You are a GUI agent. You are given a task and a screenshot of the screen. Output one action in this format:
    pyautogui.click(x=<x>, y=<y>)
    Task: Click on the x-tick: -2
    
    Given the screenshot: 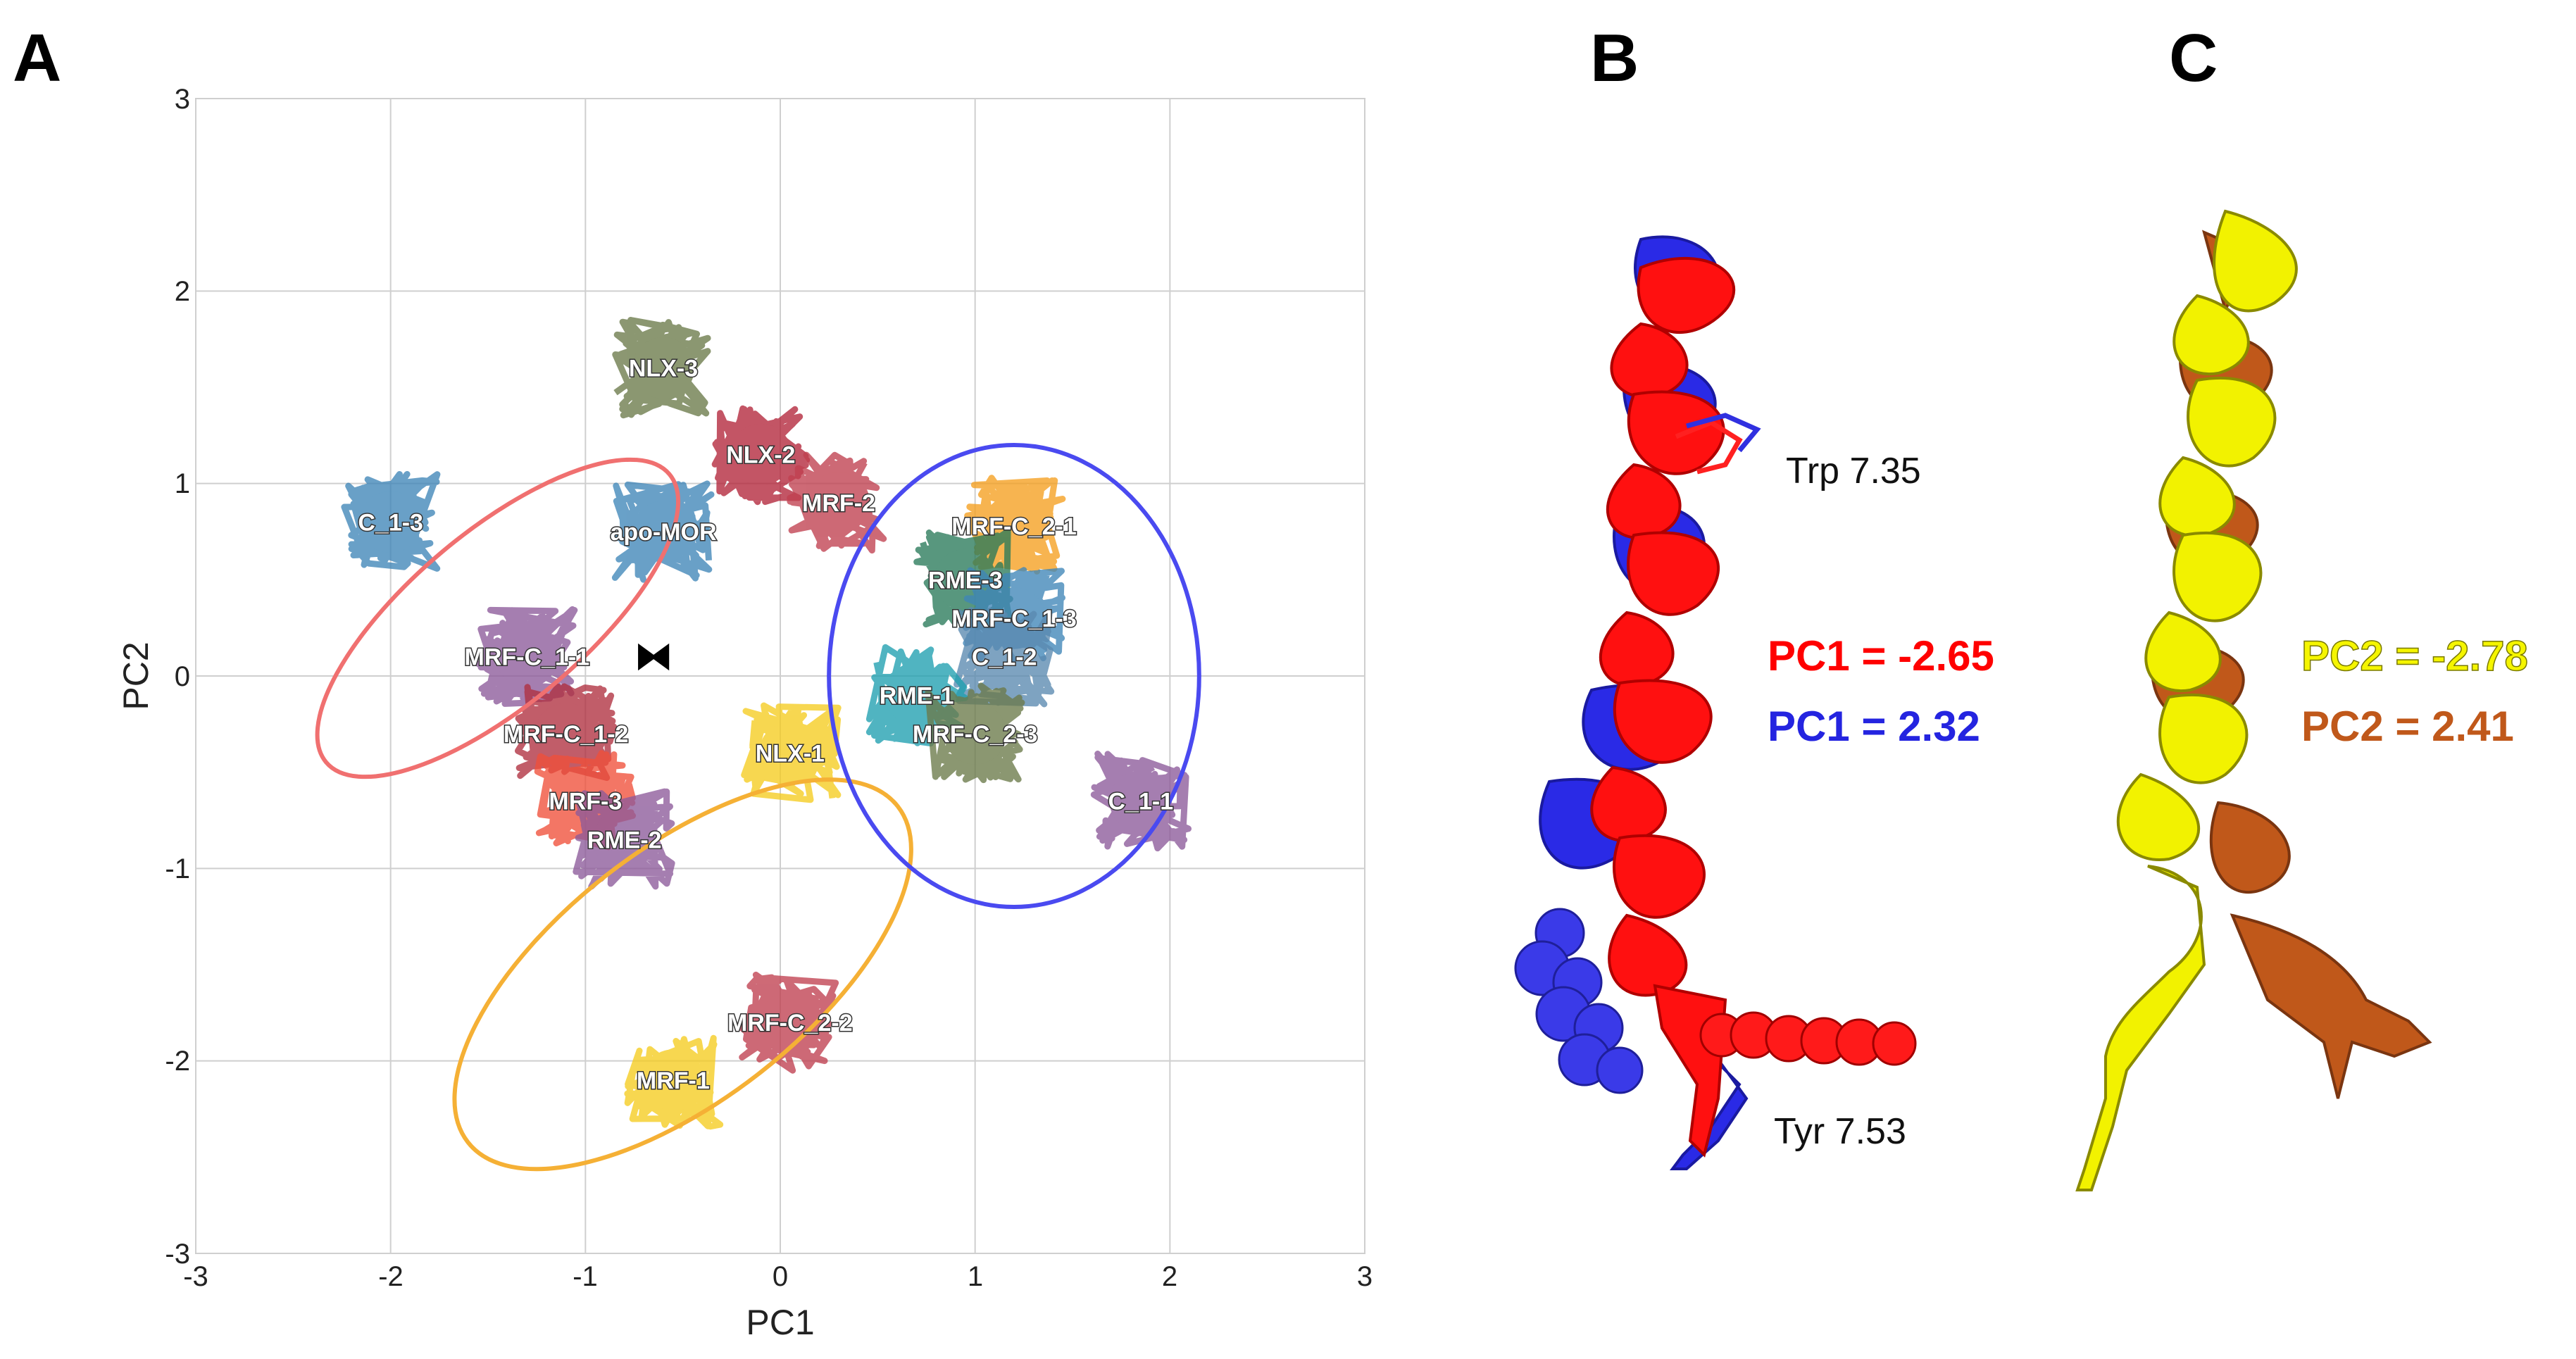 What is the action you would take?
    pyautogui.click(x=391, y=1276)
    